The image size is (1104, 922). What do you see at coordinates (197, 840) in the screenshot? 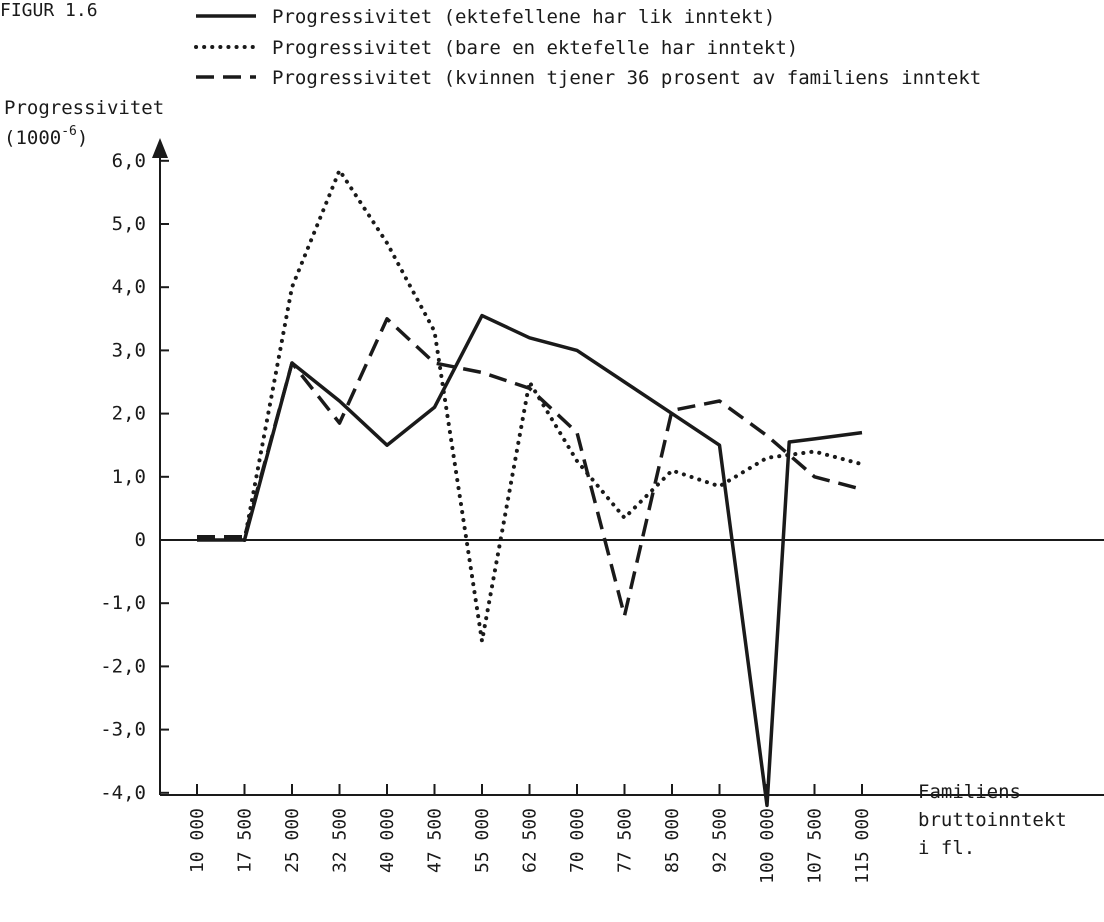
I see `x-tick-label: 10 000` at bounding box center [197, 840].